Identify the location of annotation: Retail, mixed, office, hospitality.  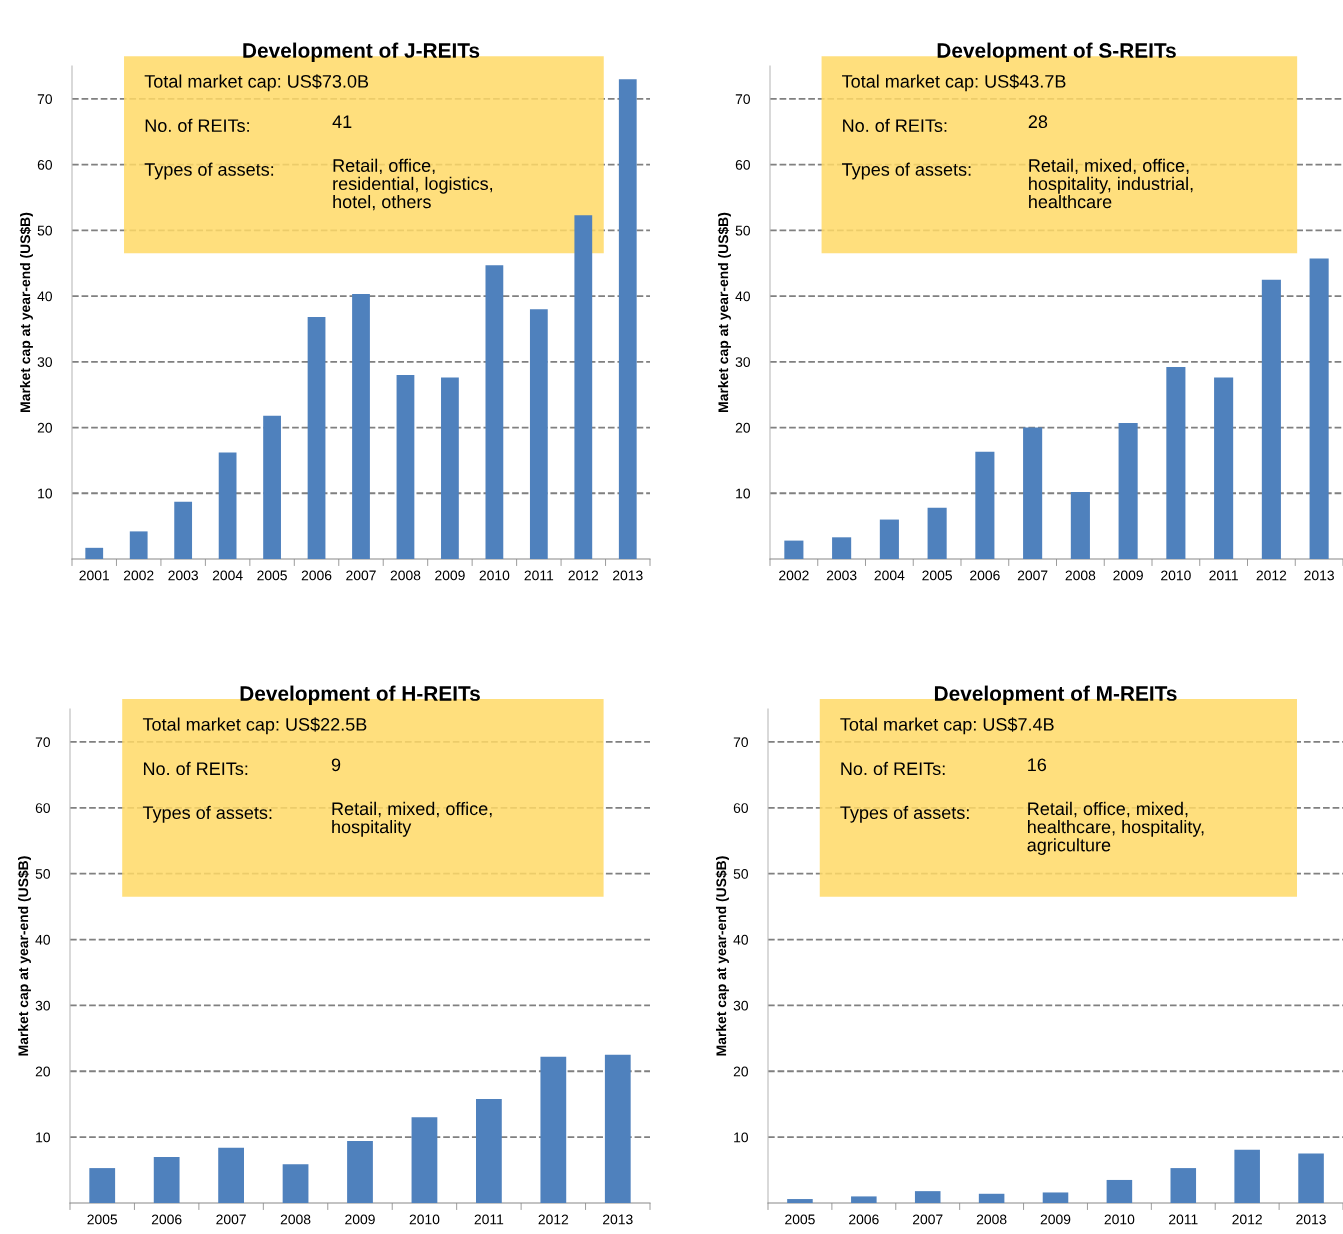
(412, 819).